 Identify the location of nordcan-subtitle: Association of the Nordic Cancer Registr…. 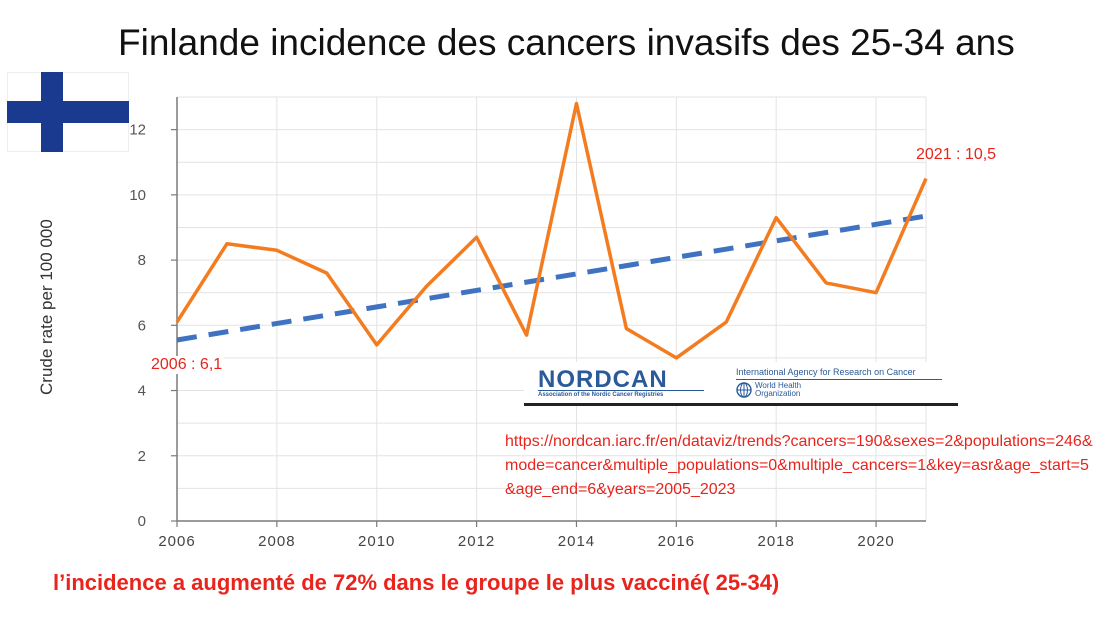
(601, 395).